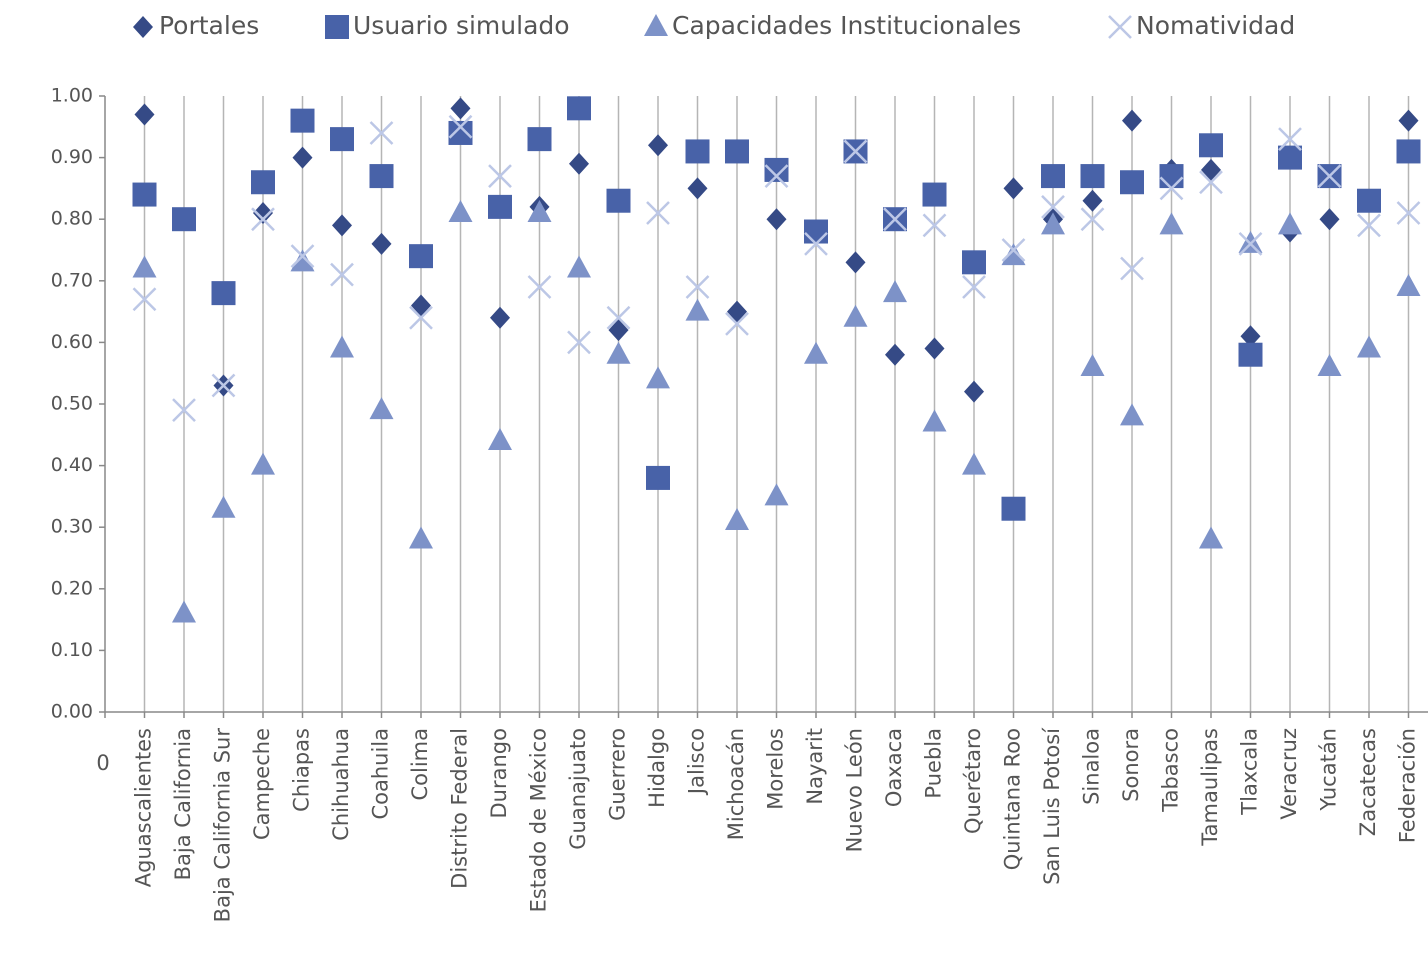 The image size is (1428, 957). I want to click on x-tick-label: Tlaxcala, so click(1250, 772).